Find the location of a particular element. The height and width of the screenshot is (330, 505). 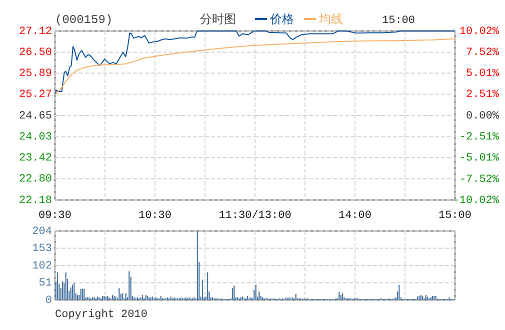

y-tick-label: 22.18 is located at coordinates (35, 200).